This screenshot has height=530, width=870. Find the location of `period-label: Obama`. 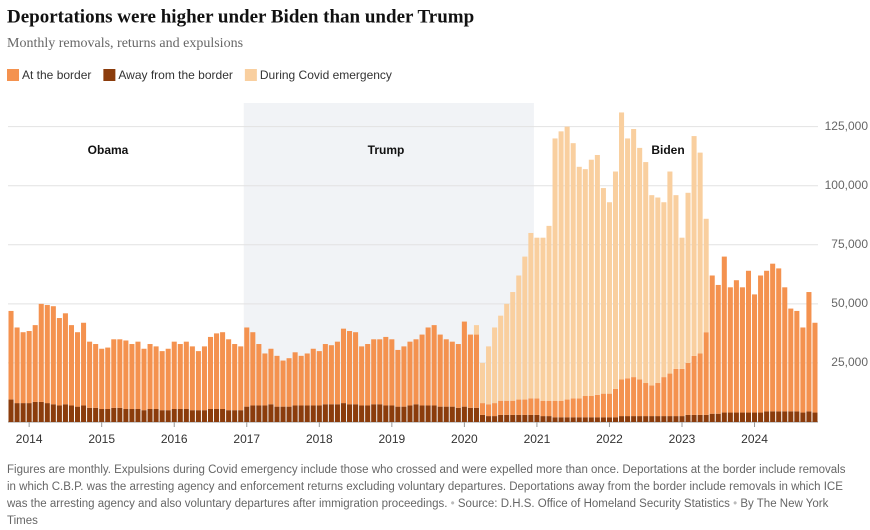

period-label: Obama is located at coordinates (108, 150).